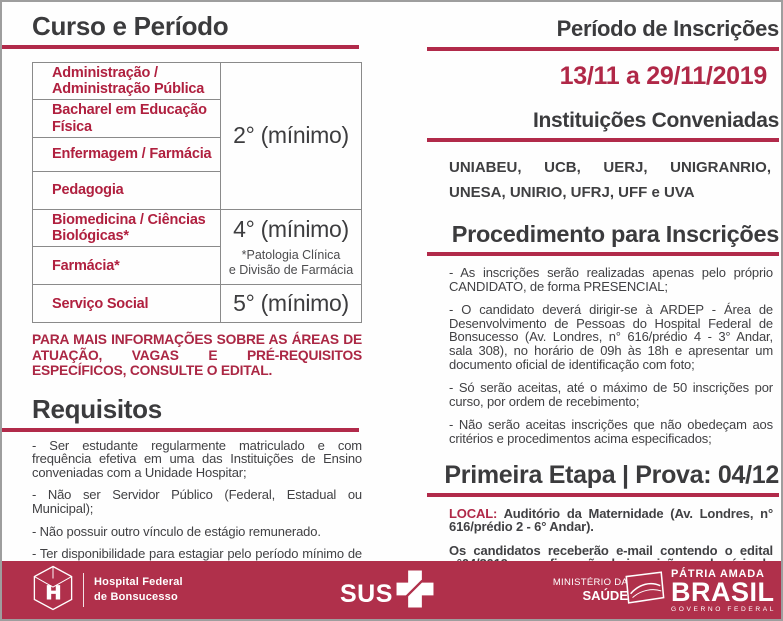 The height and width of the screenshot is (621, 783). I want to click on brand-text: PÁTRIA AMADA BRASIL GOVERNO FEDERAL, so click(723, 591).